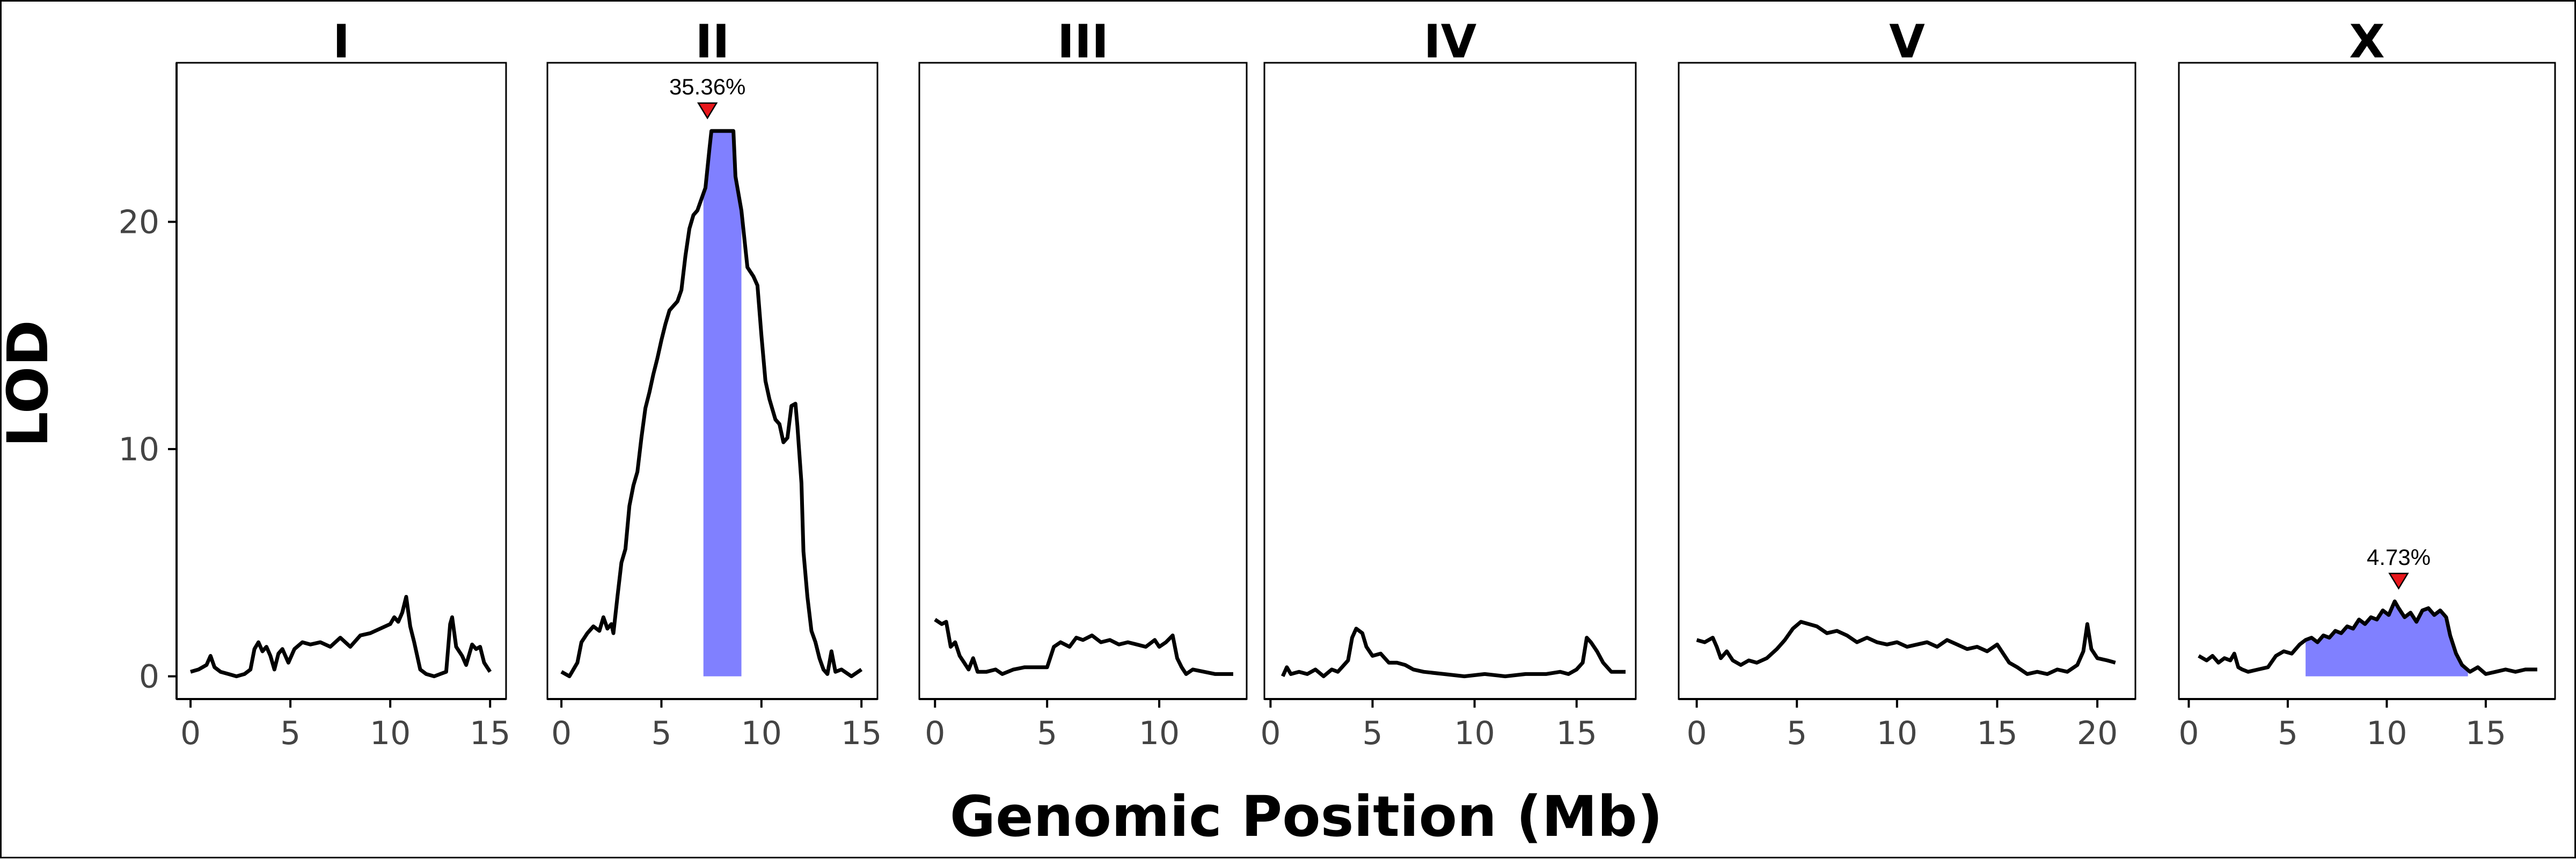 The image size is (2576, 860). Describe the element at coordinates (1306, 816) in the screenshot. I see `x-axis-title: Genomic Position (Mb)` at that location.